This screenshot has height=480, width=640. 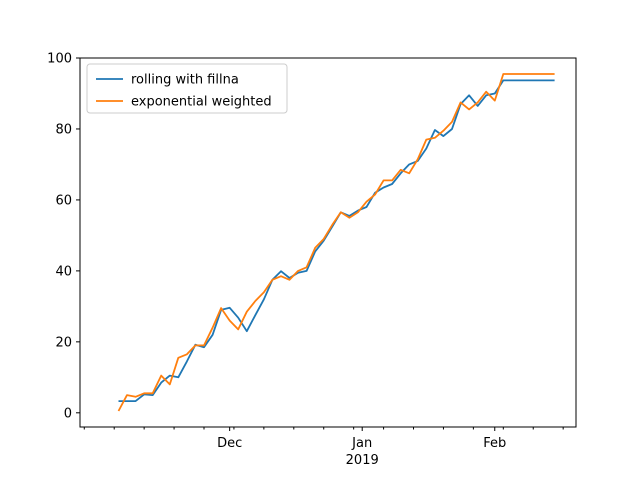 I want to click on y-tick-label: 20, so click(x=63, y=342).